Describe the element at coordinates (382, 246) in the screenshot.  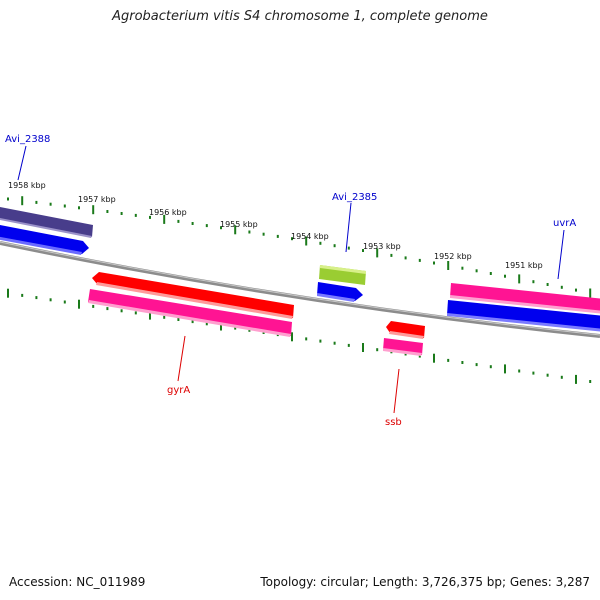
I see `kbp-label: 1953 kbp` at that location.